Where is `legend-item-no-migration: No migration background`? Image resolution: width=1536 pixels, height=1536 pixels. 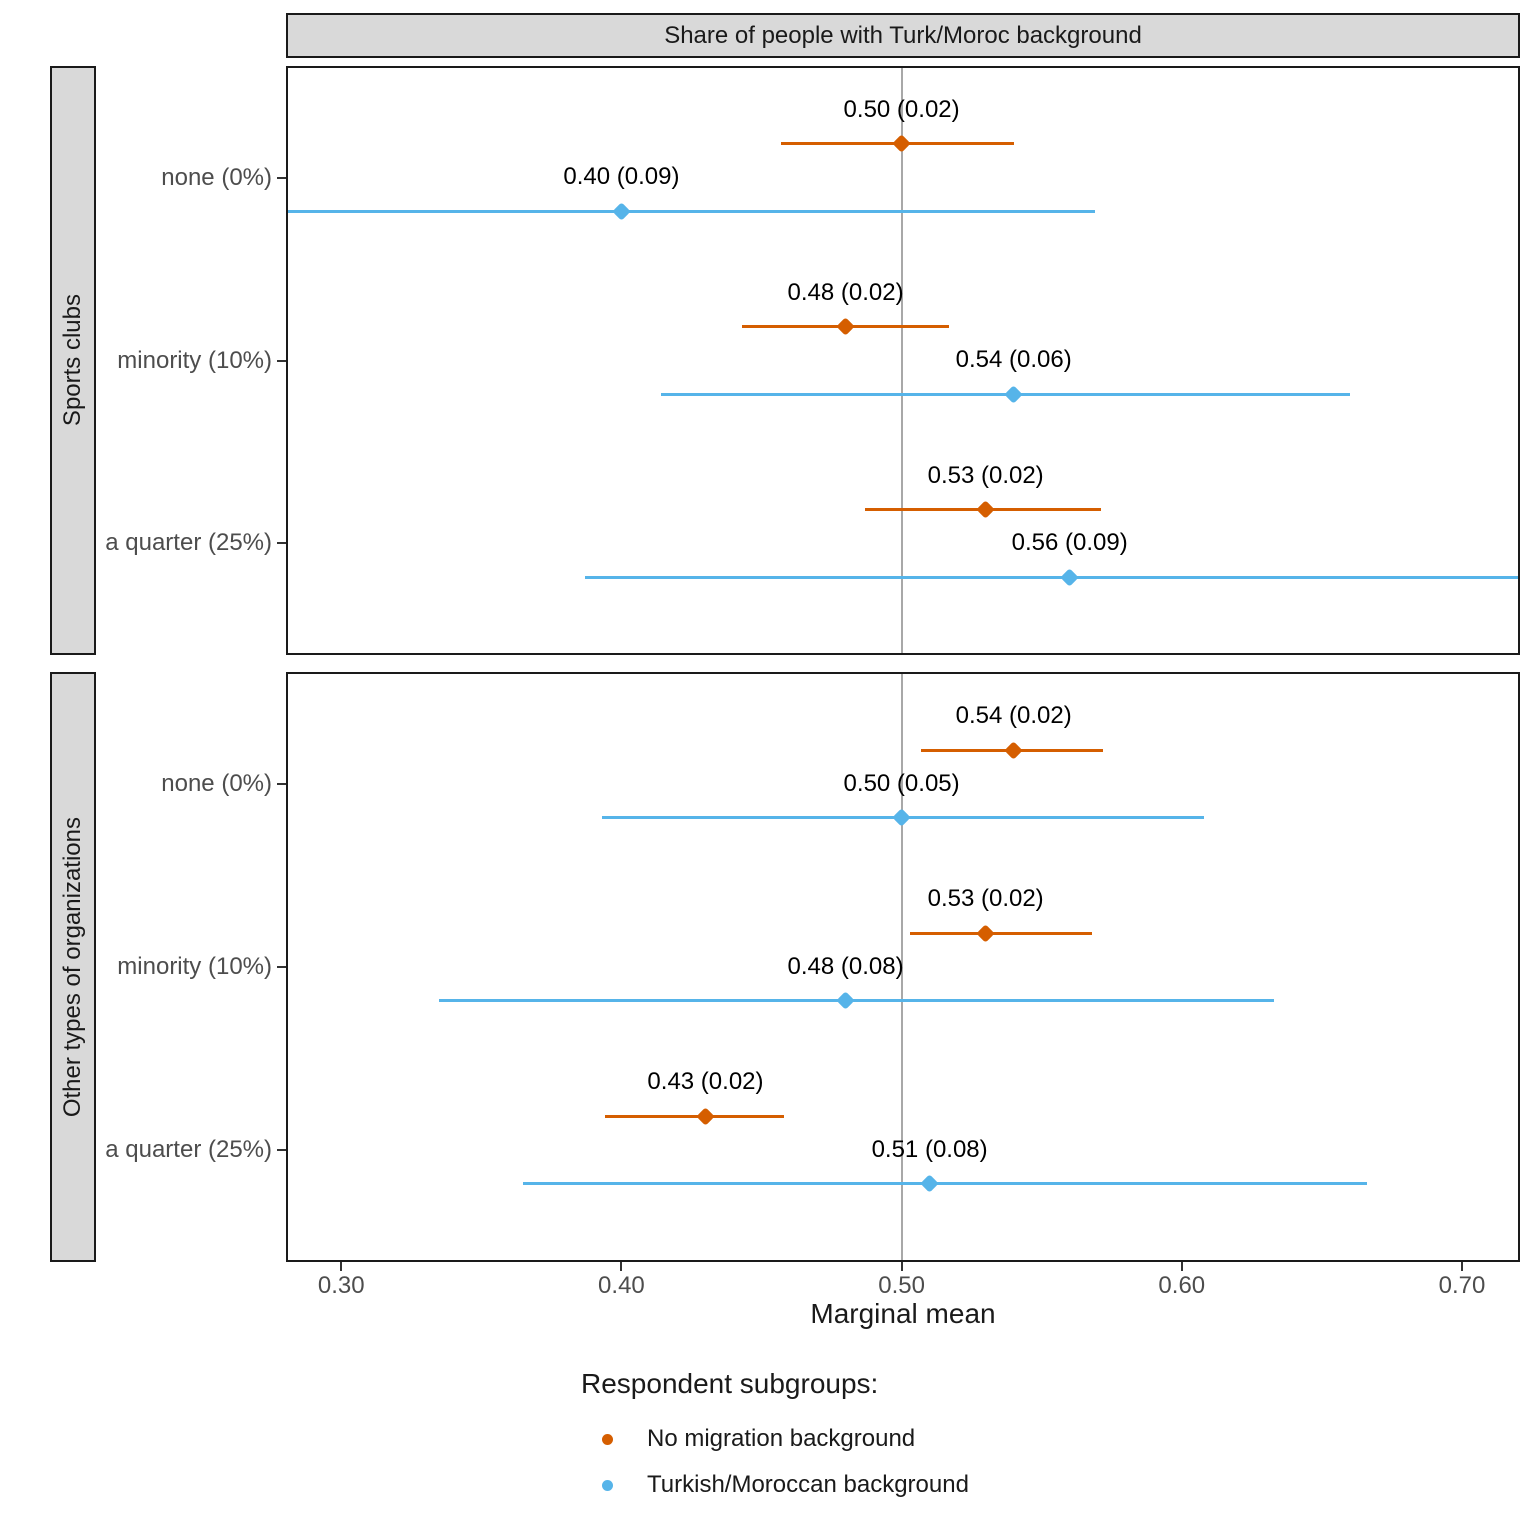 legend-item-no-migration: No migration background is located at coordinates (775, 1439).